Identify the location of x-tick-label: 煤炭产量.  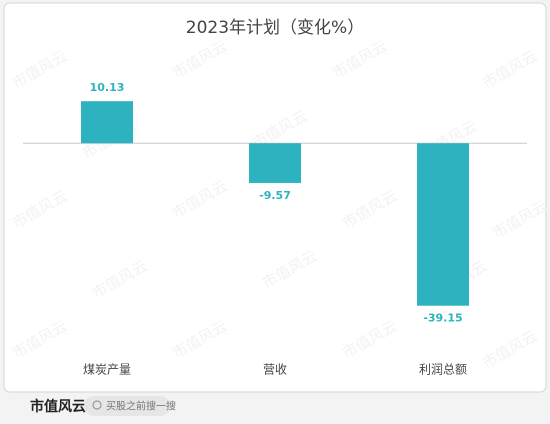
(107, 370).